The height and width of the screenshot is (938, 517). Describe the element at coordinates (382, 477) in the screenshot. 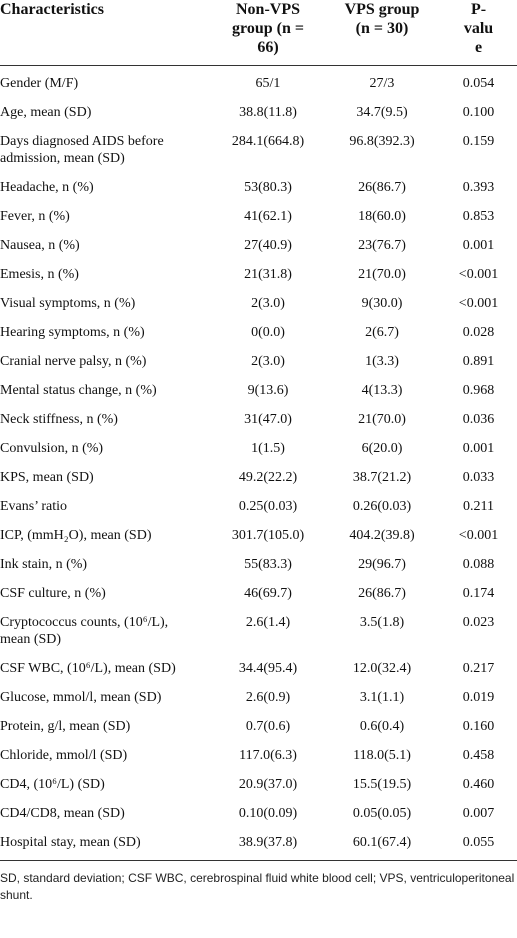

I see `cell-value: 38.7(21.2)` at that location.